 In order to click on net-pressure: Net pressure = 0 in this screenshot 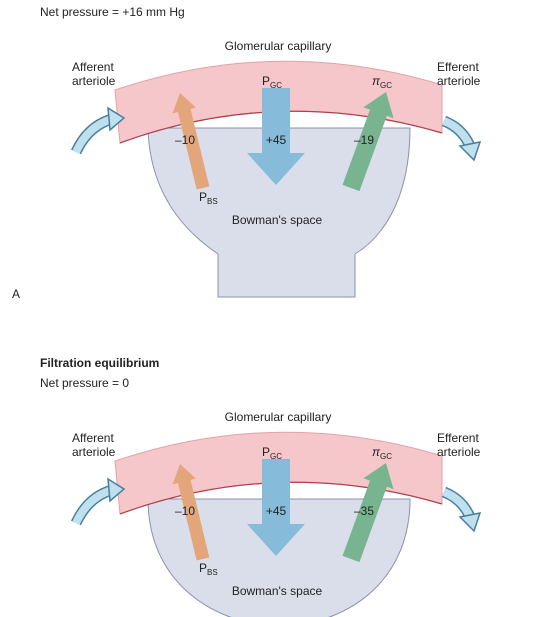, I will do `click(84, 383)`.